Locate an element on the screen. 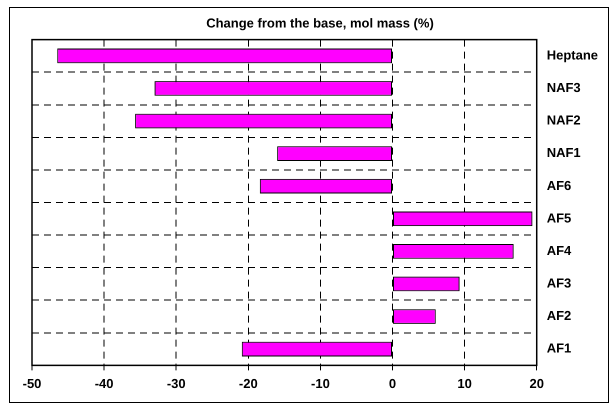 This screenshot has height=405, width=609. x-tick-label: -40 is located at coordinates (104, 383).